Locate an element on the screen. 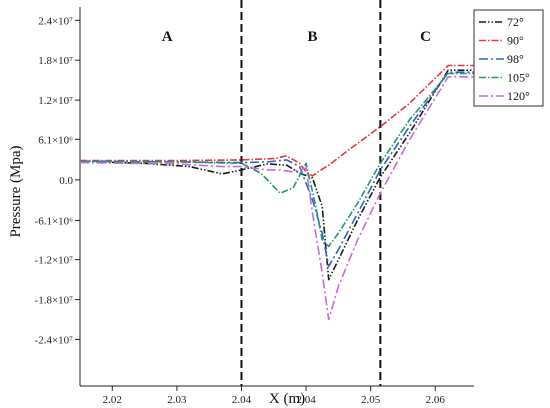 Image resolution: width=550 pixels, height=408 pixels. y-tick-label: -2.4×10⁷ is located at coordinates (54, 340).